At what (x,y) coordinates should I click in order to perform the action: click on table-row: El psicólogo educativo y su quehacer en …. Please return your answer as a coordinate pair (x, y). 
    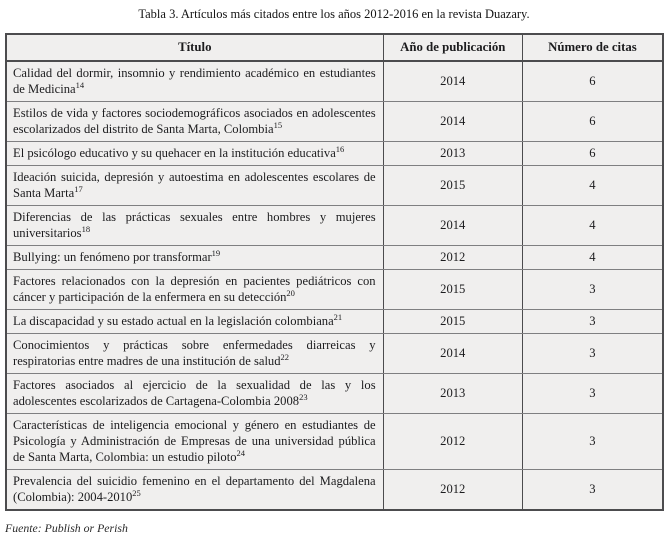
    Looking at the image, I should click on (334, 153).